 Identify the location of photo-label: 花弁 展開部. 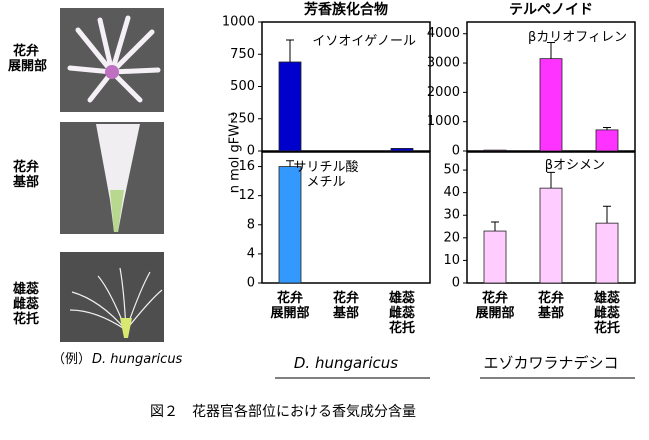
(28, 59).